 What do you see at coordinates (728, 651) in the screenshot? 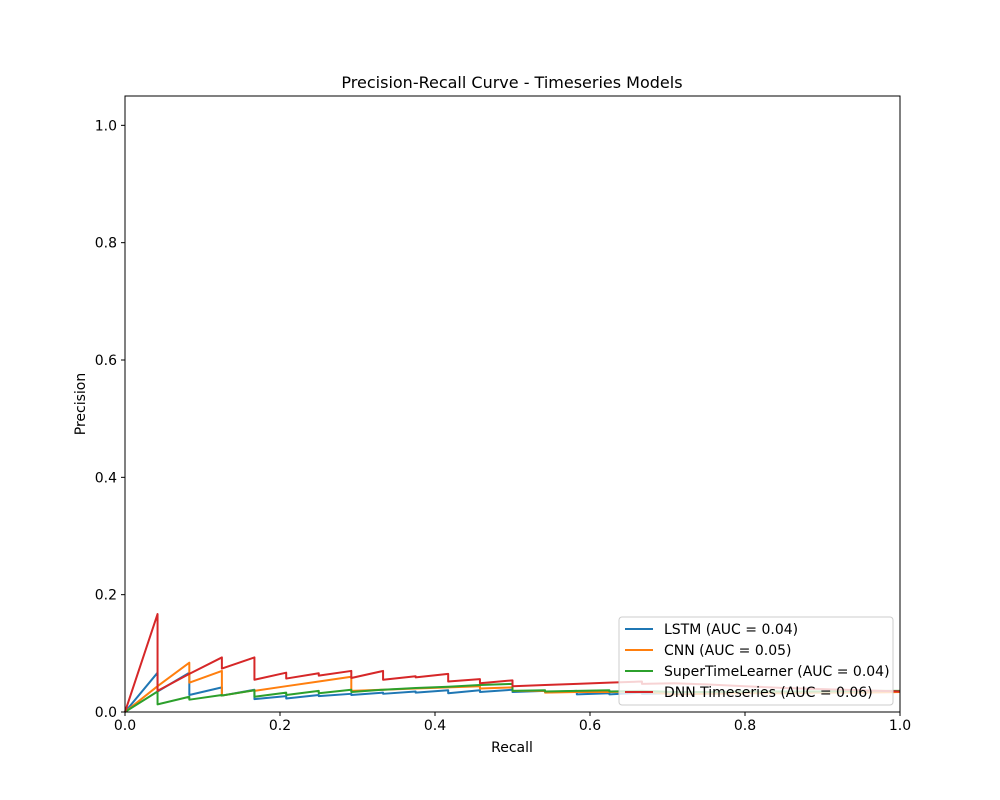
I see `legend-label: CNN (AUC = 0.05)` at bounding box center [728, 651].